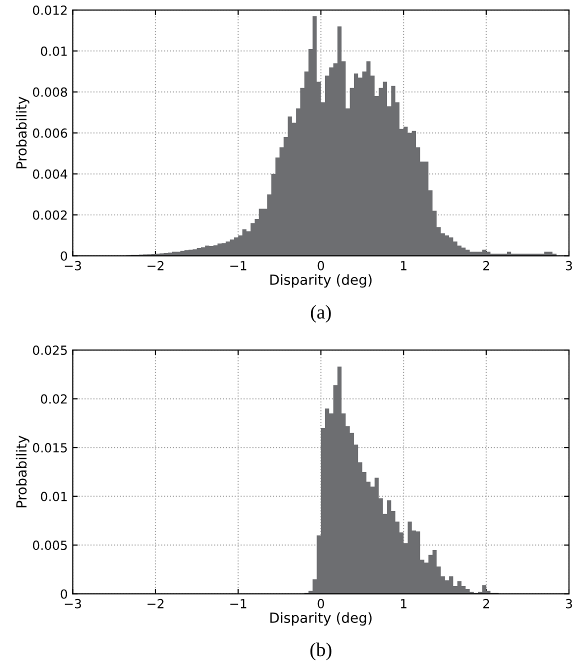 The height and width of the screenshot is (668, 573). I want to click on y-tick-label: 0.004, so click(50, 174).